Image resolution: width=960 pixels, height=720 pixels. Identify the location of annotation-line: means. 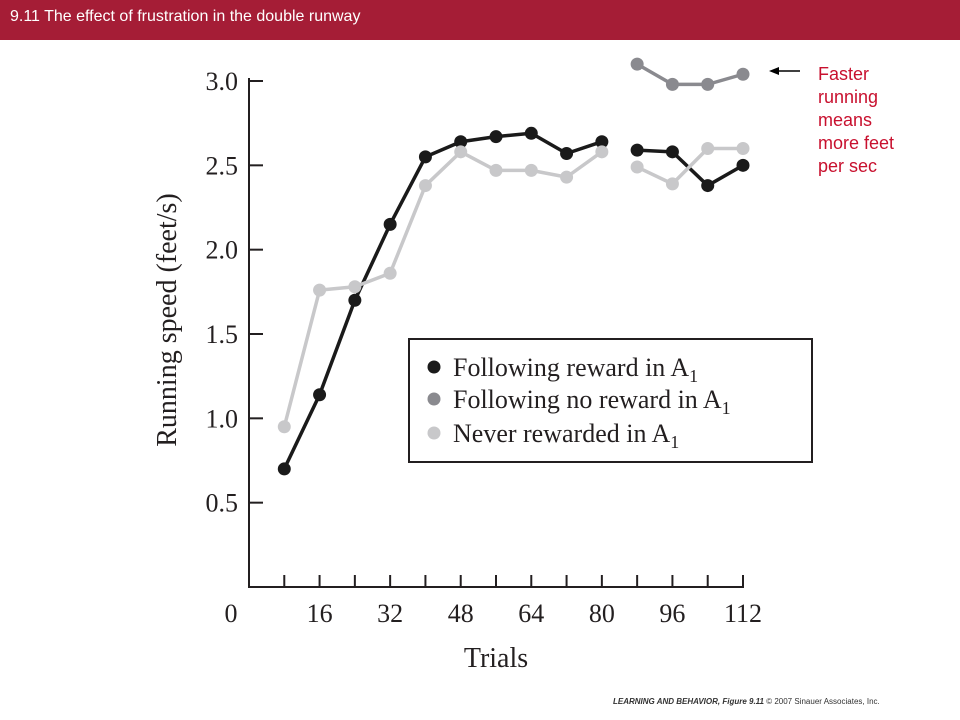
(845, 120).